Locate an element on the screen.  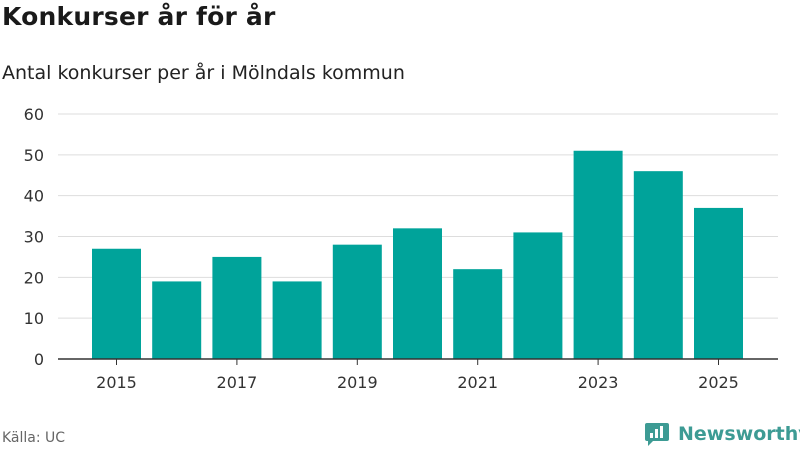
y-tick-label: 20 is located at coordinates (34, 277).